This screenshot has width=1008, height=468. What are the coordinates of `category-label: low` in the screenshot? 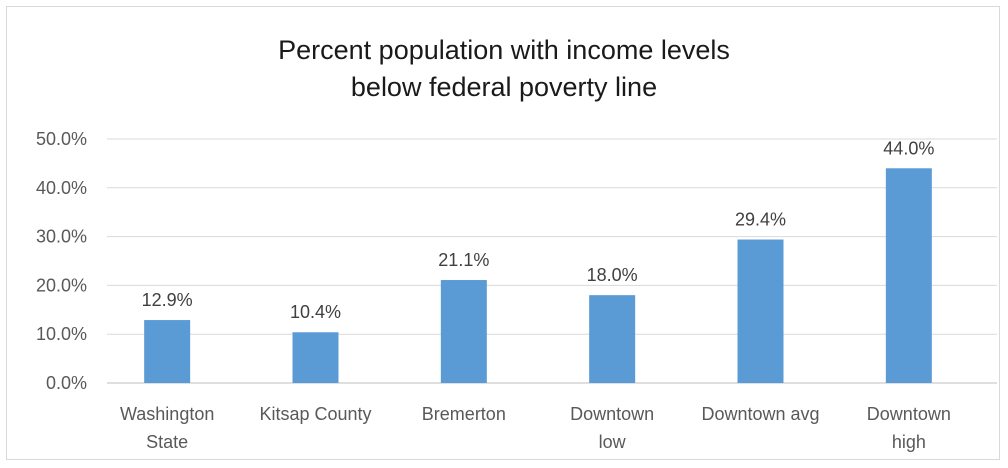 It's located at (613, 442).